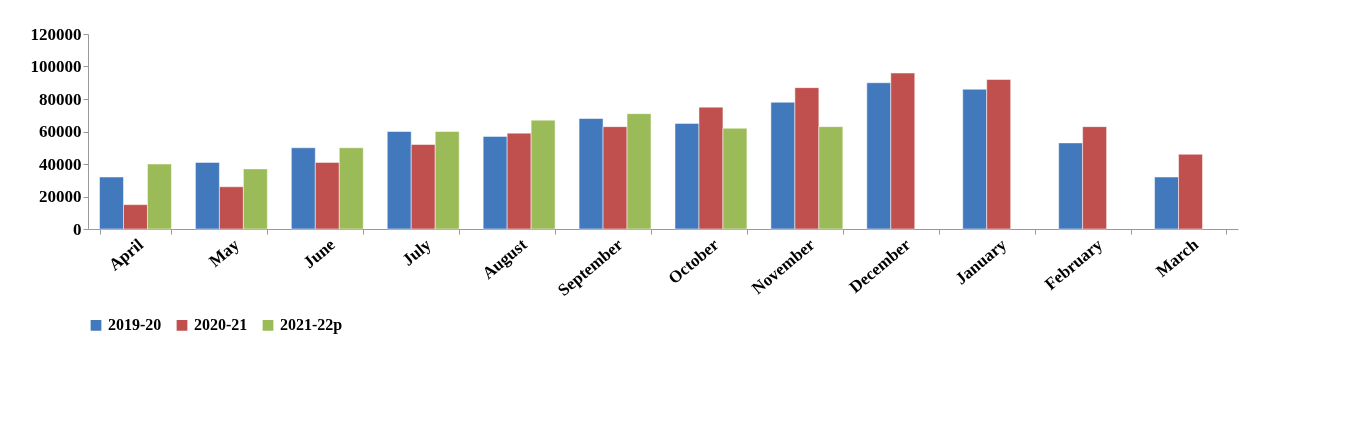 This screenshot has width=1365, height=425. Describe the element at coordinates (417, 252) in the screenshot. I see `x-tick-label: July` at that location.